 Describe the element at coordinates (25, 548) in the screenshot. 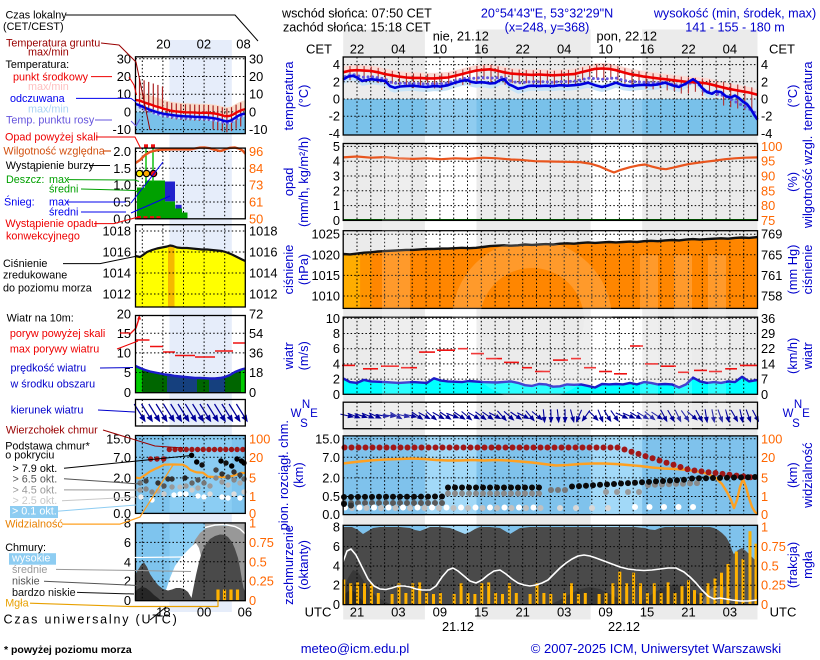

I see `svg-text: Chmury:` at that location.